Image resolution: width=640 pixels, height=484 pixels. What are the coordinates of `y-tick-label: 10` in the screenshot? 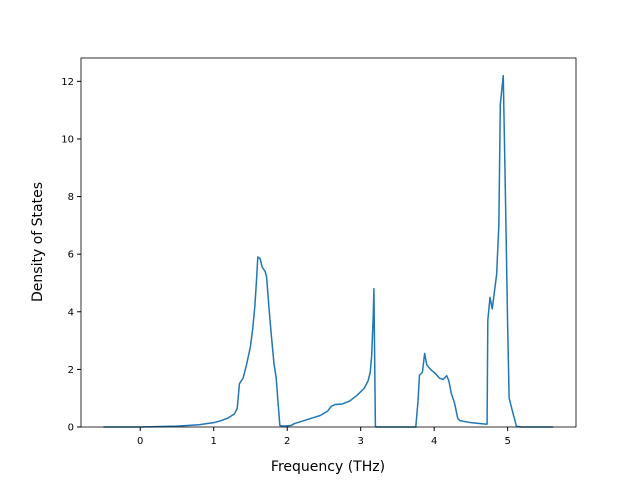 It's located at (67, 139).